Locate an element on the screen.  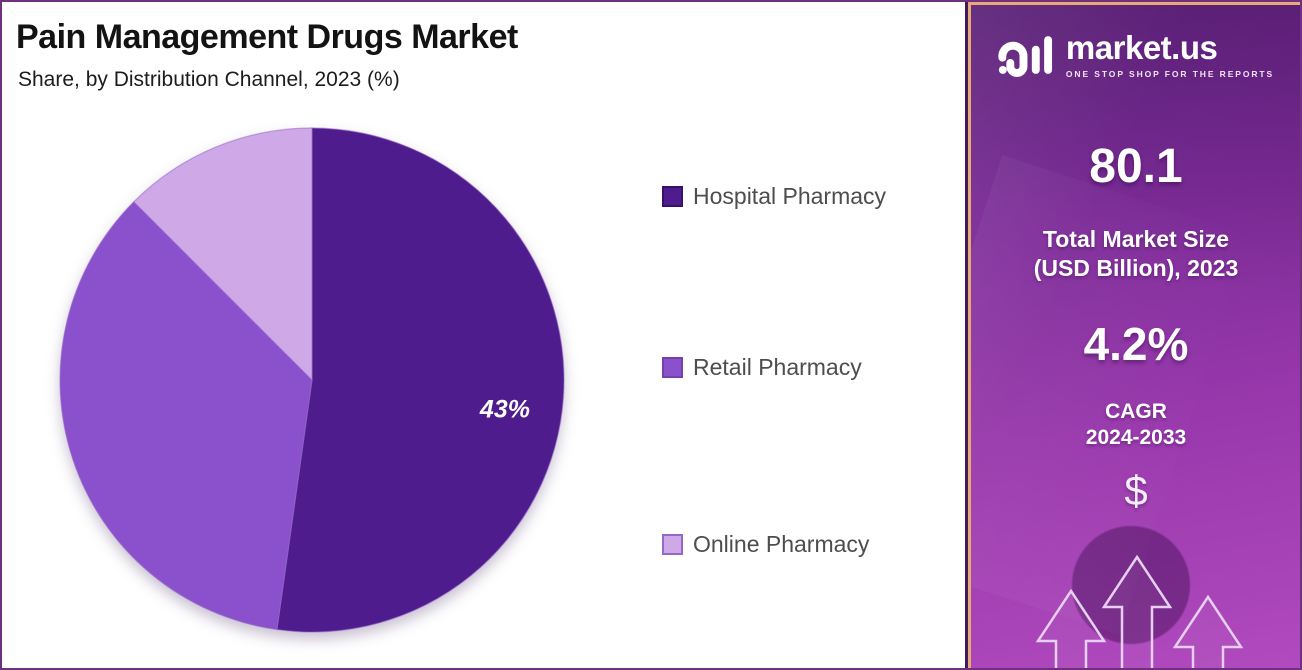
legend-label: Online Pharmacy is located at coordinates (781, 544).